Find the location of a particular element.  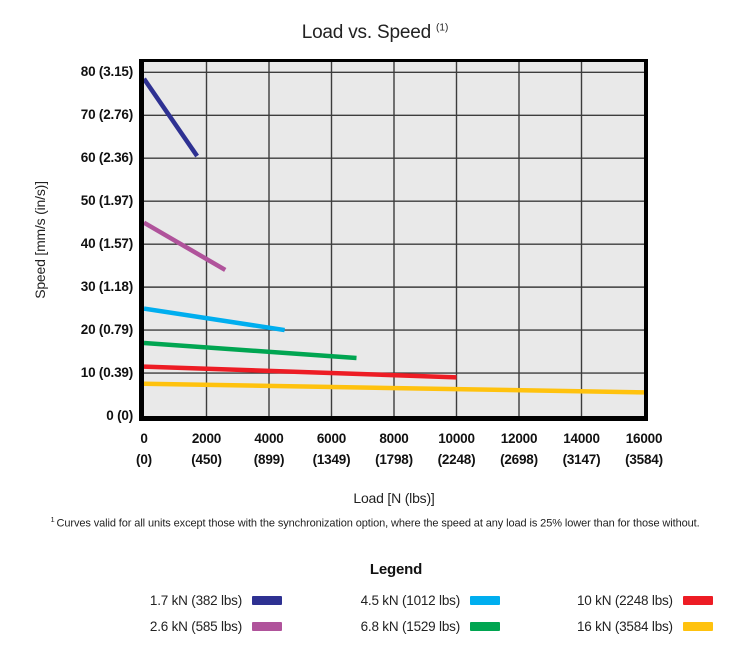

legend-item: 16 kN (3584 lbs) is located at coordinates (645, 626).